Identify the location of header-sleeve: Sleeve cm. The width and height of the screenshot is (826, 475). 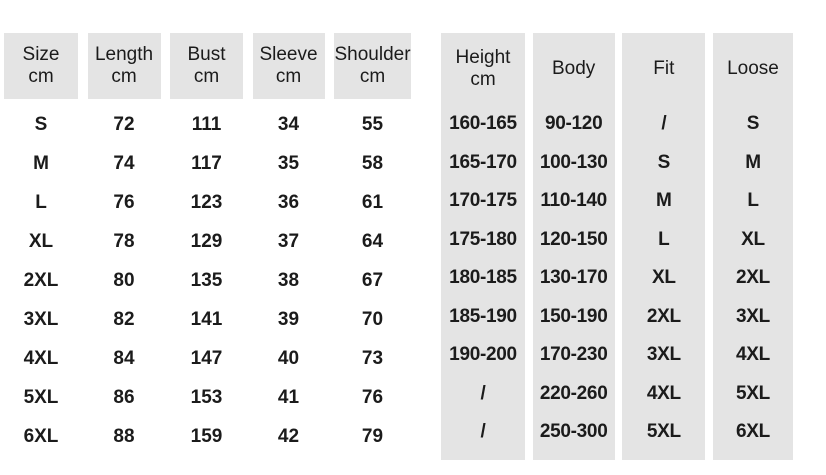
(288, 66).